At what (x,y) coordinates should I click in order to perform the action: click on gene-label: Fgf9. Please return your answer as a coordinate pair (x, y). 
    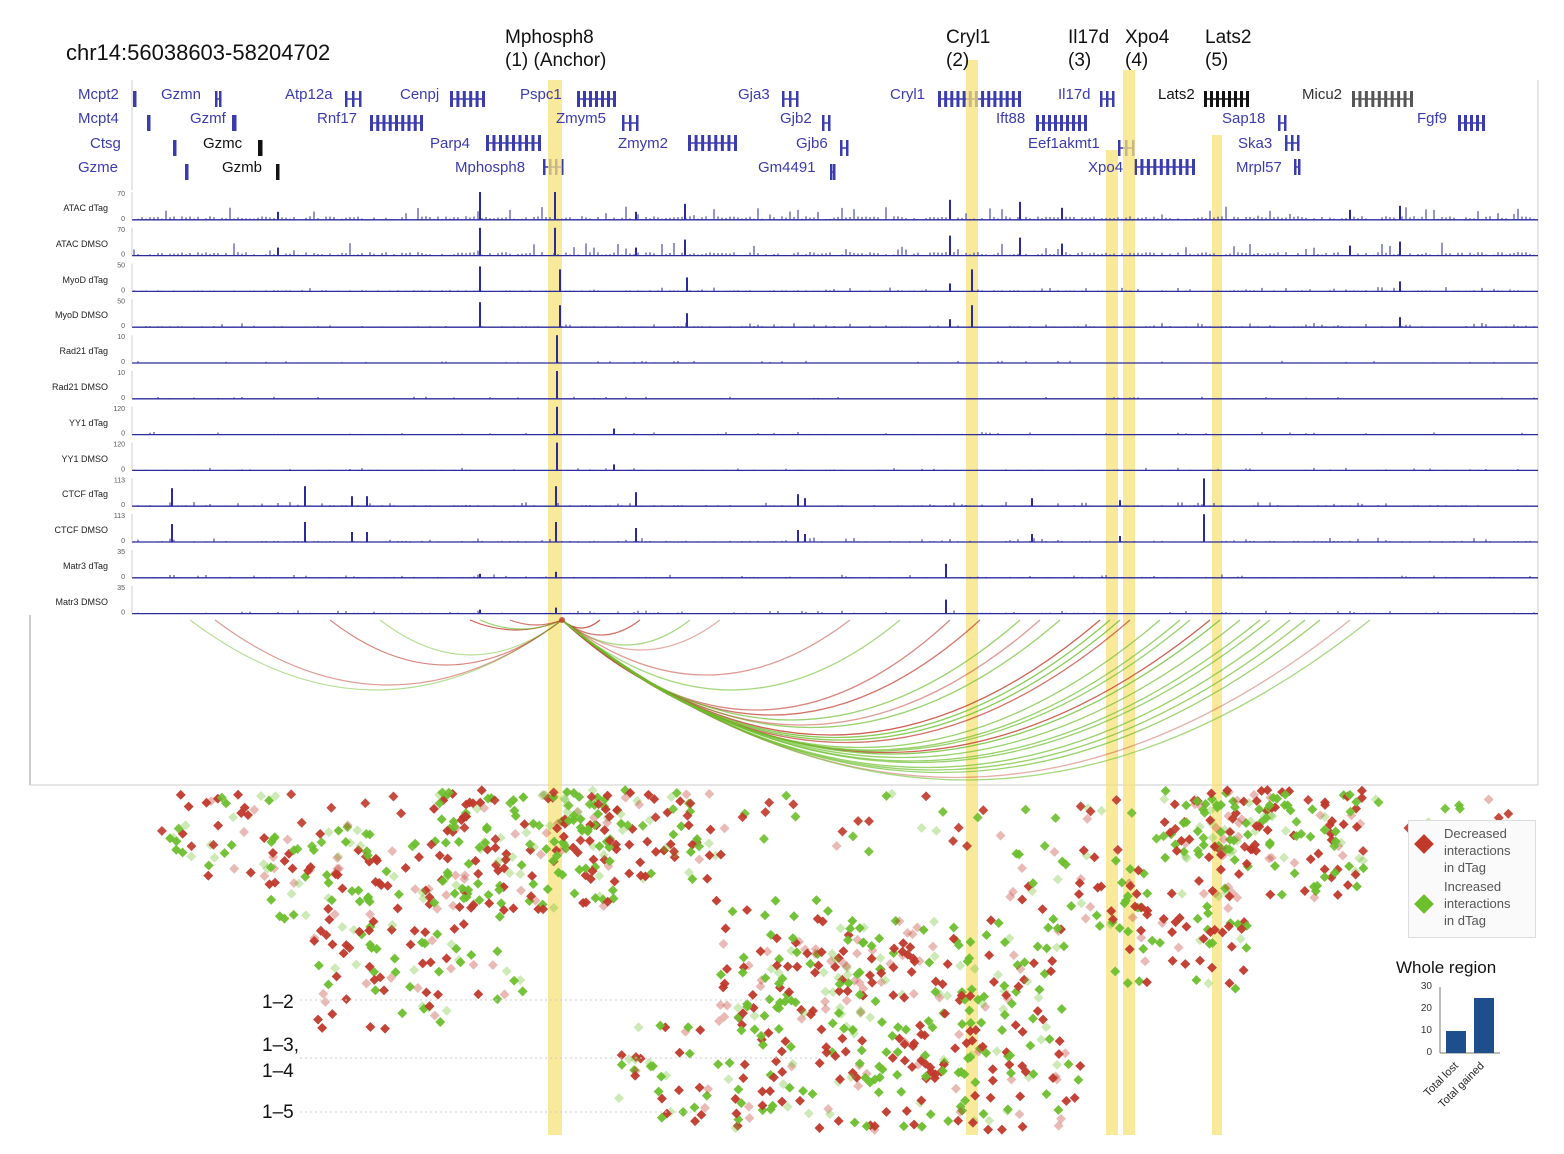
    Looking at the image, I should click on (1432, 118).